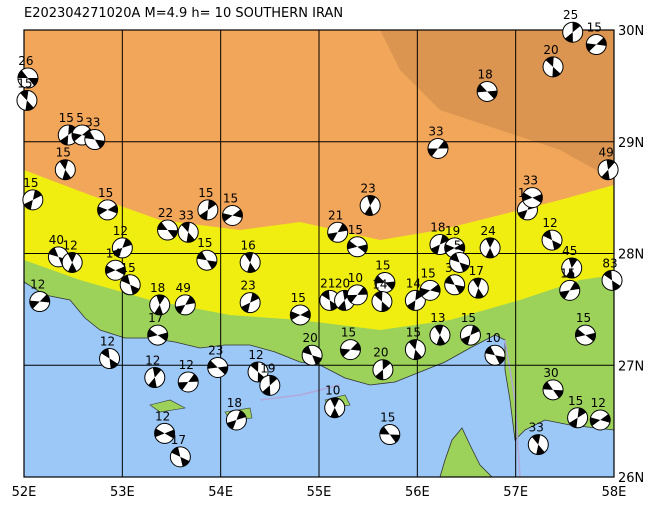  Describe the element at coordinates (631, 366) in the screenshot. I see `lat-tick-label: 27N` at that location.